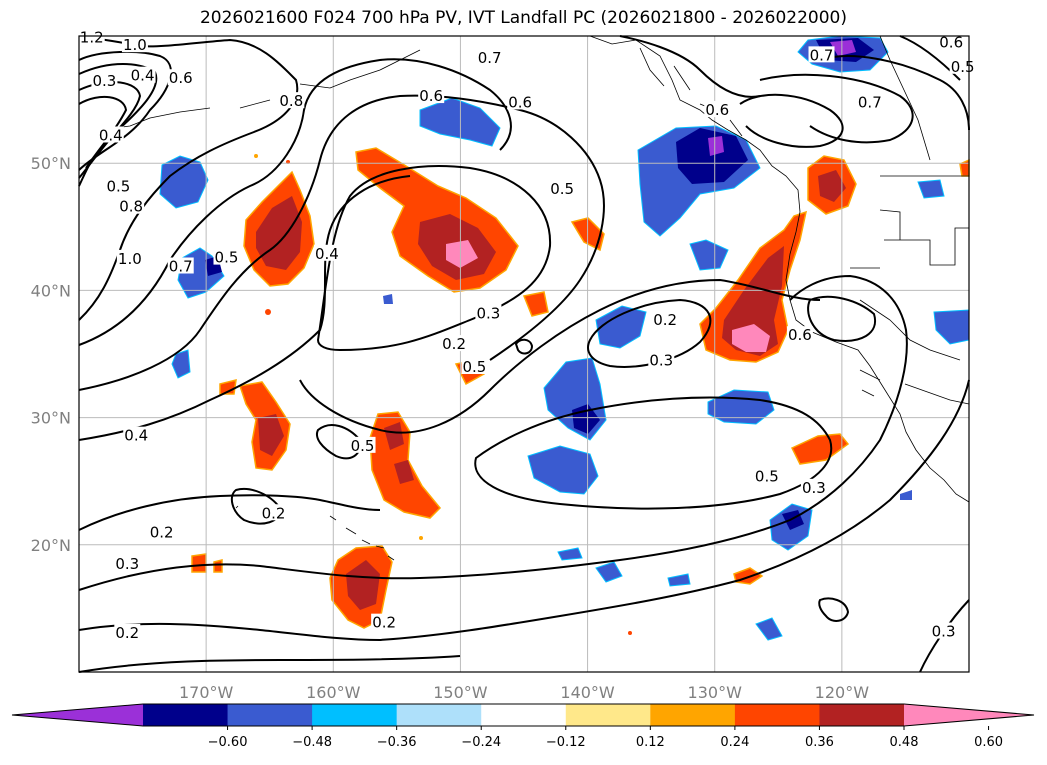  I want to click on colorbar-tick-label: −0.24, so click(481, 742).